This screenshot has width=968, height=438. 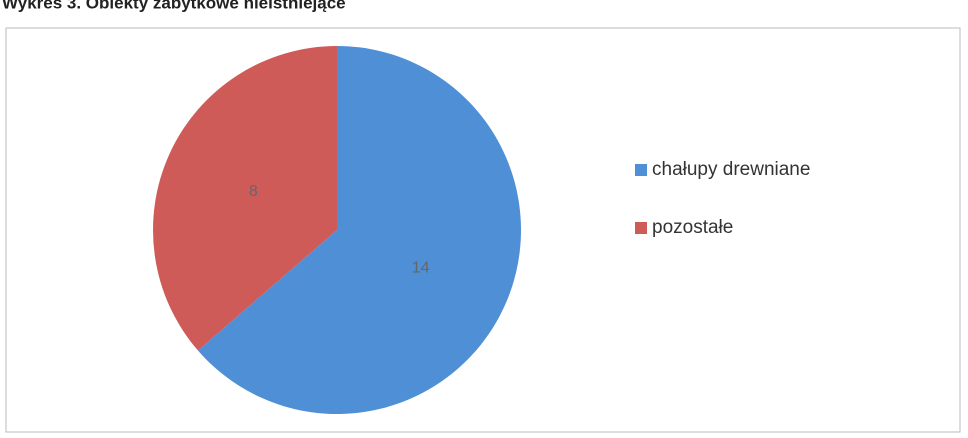 What do you see at coordinates (731, 169) in the screenshot?
I see `legend-label: chałupy drewniane` at bounding box center [731, 169].